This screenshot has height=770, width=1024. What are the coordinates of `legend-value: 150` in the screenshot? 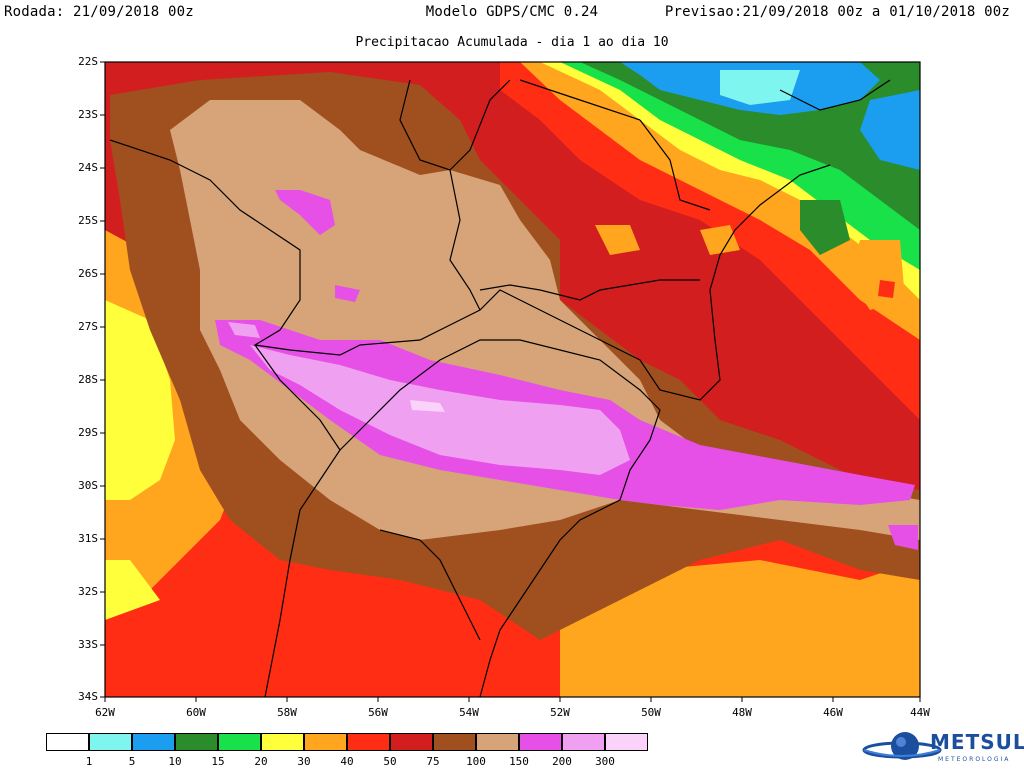 It's located at (519, 761).